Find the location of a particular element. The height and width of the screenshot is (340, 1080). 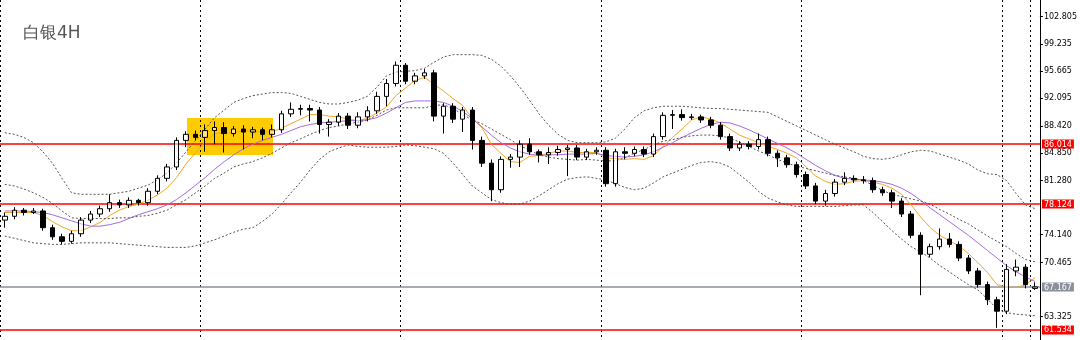

ref-line-label: 78.124 is located at coordinates (1057, 204).